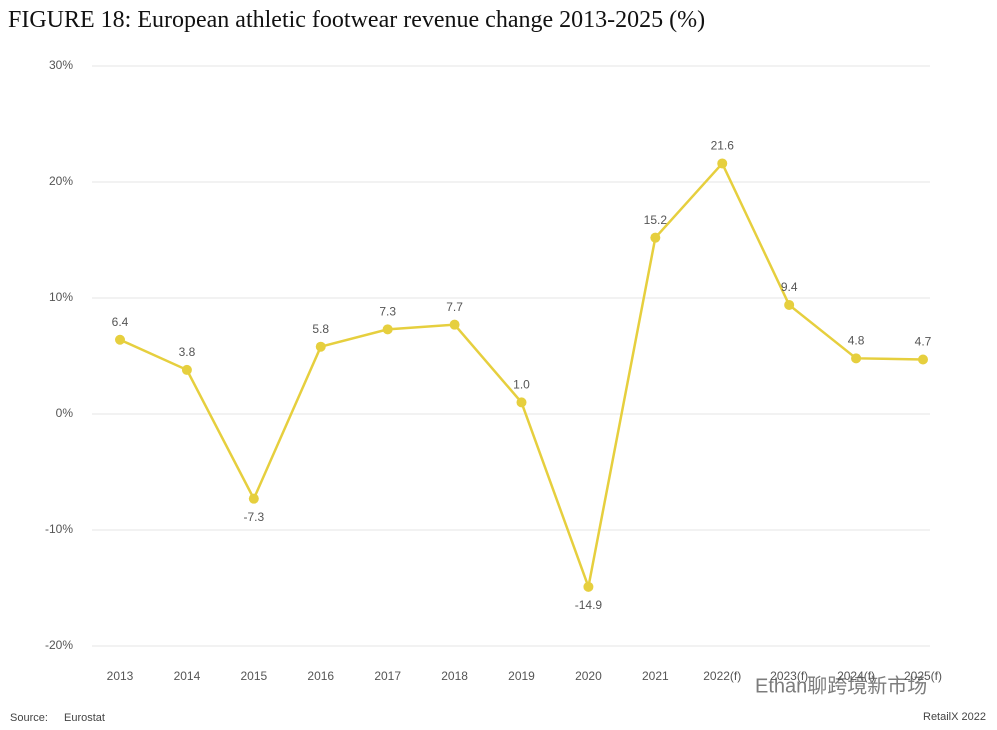 This screenshot has height=730, width=997. What do you see at coordinates (923, 342) in the screenshot?
I see `data-label: 4.7` at bounding box center [923, 342].